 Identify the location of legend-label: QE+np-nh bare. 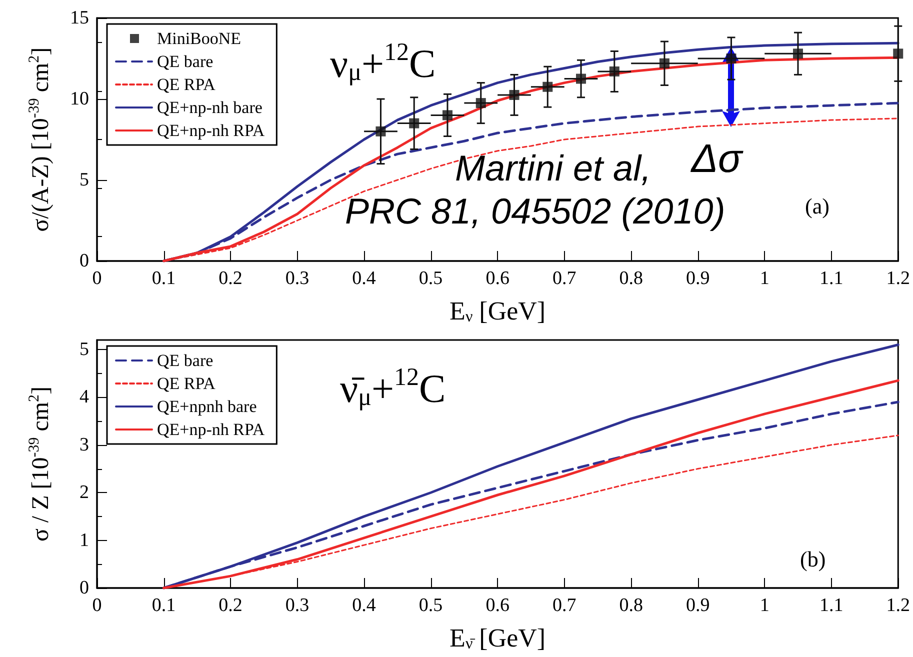
(209, 107).